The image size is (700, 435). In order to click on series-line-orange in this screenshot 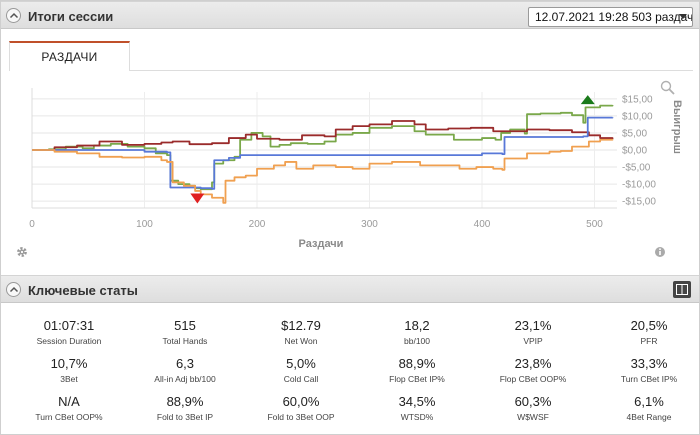, I will do `click(323, 171)`.